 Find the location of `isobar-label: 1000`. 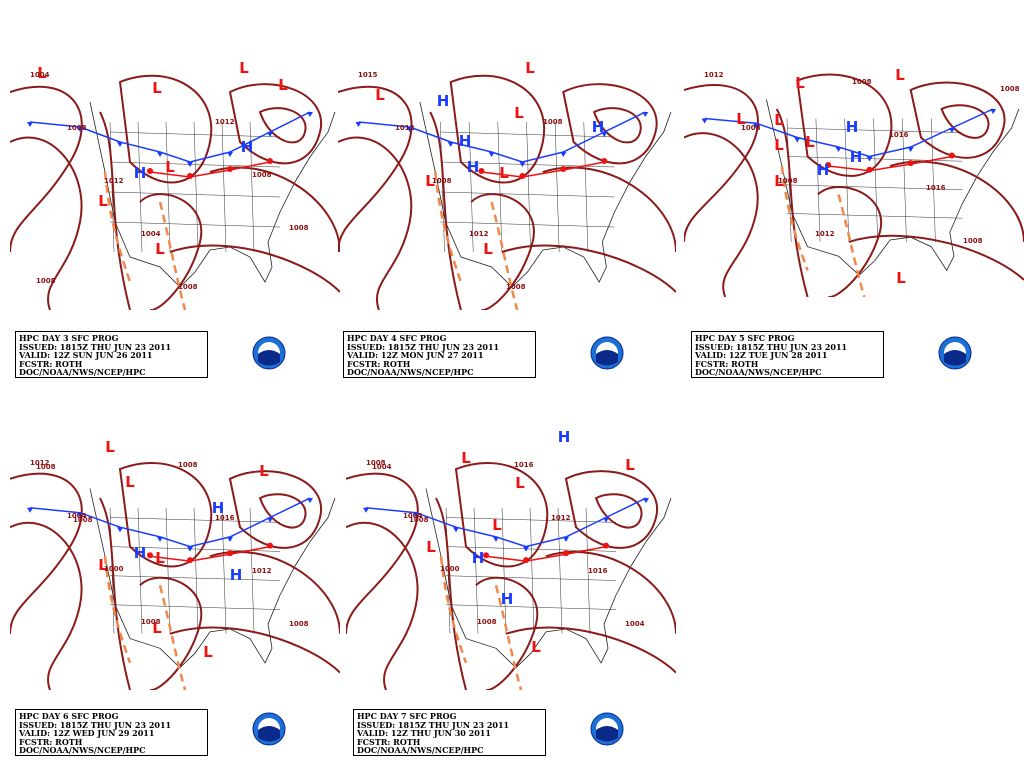

isobar-label: 1000 is located at coordinates (450, 569).